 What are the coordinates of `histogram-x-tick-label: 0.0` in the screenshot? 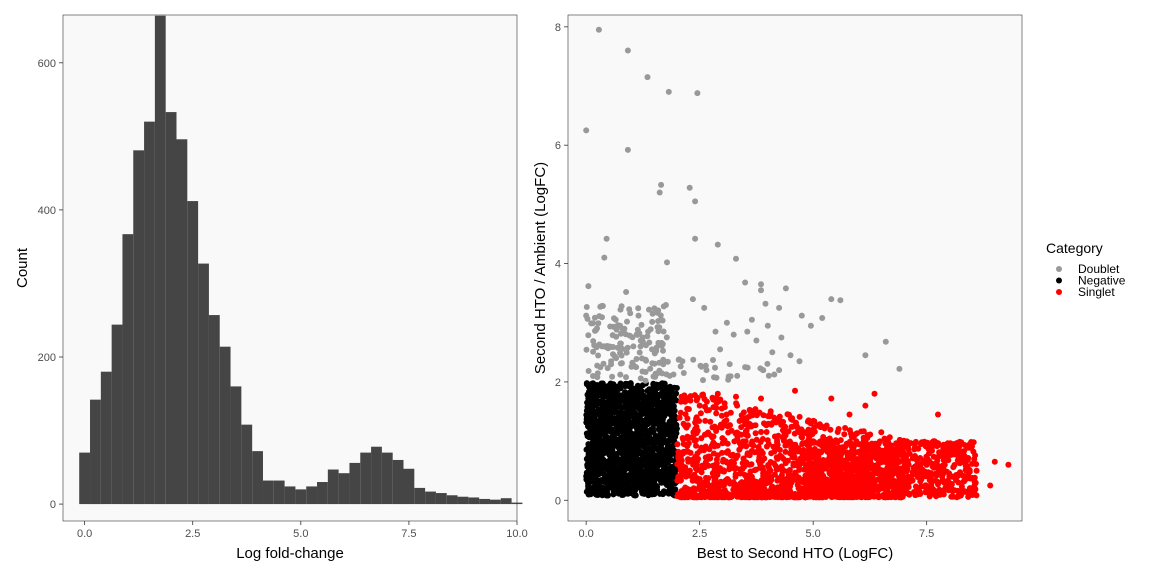 It's located at (84, 534).